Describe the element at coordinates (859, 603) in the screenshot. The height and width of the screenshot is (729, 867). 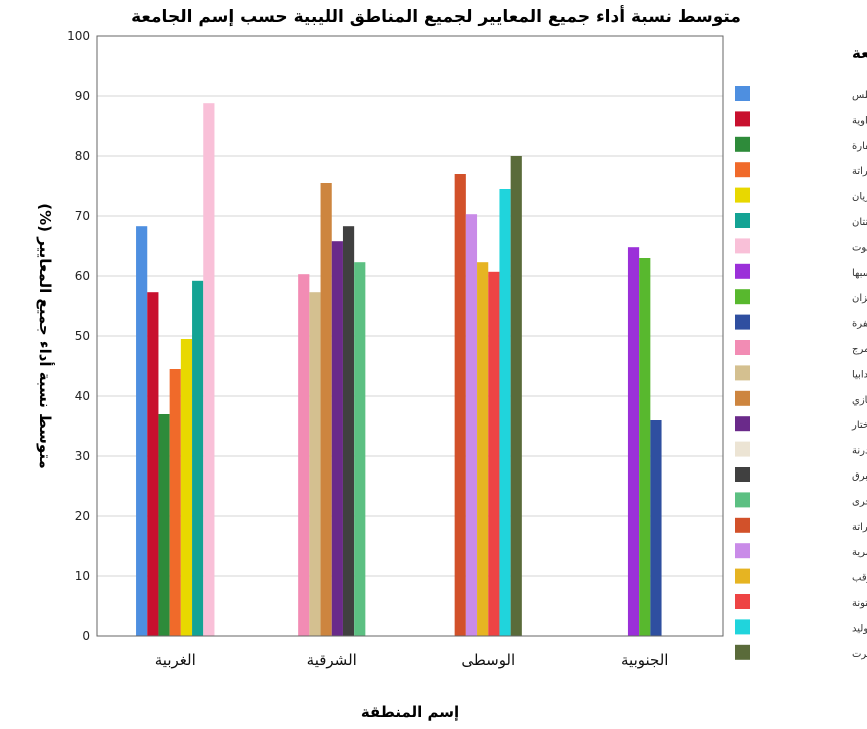
I see `legend-label: جامعة الزيتونة` at that location.